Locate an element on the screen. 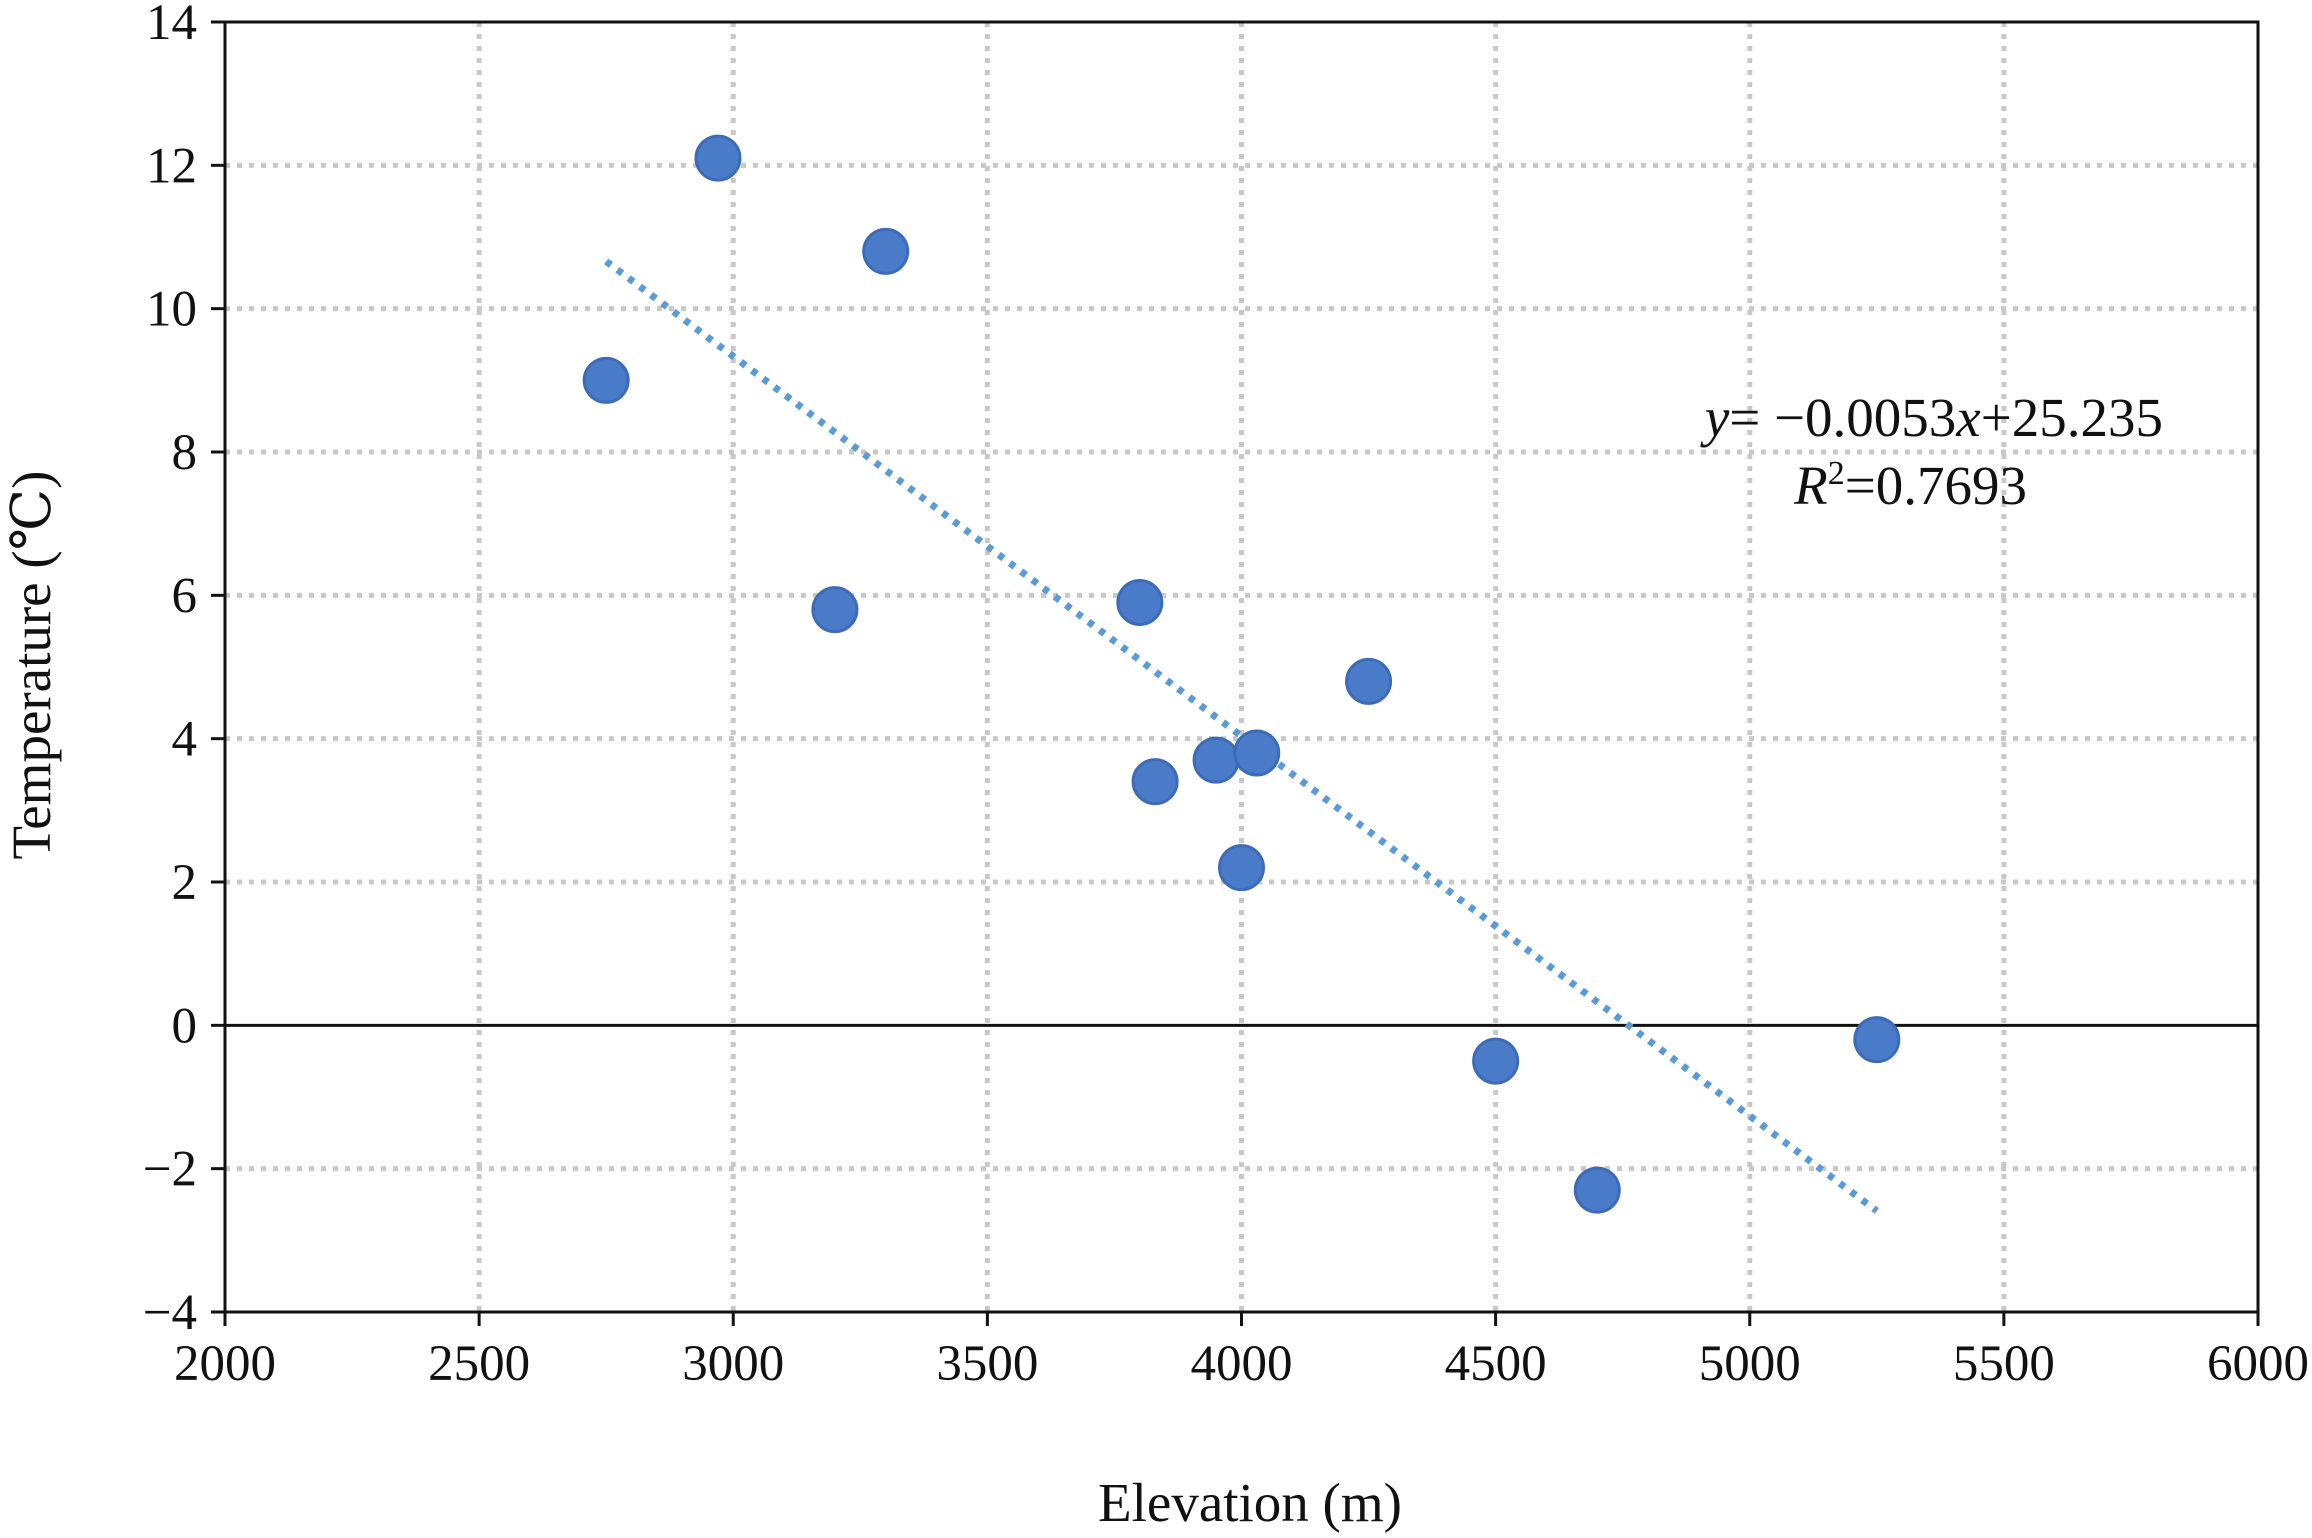 Image resolution: width=2312 pixels, height=1538 pixels. x-tick-label: 5000 is located at coordinates (1750, 1364).